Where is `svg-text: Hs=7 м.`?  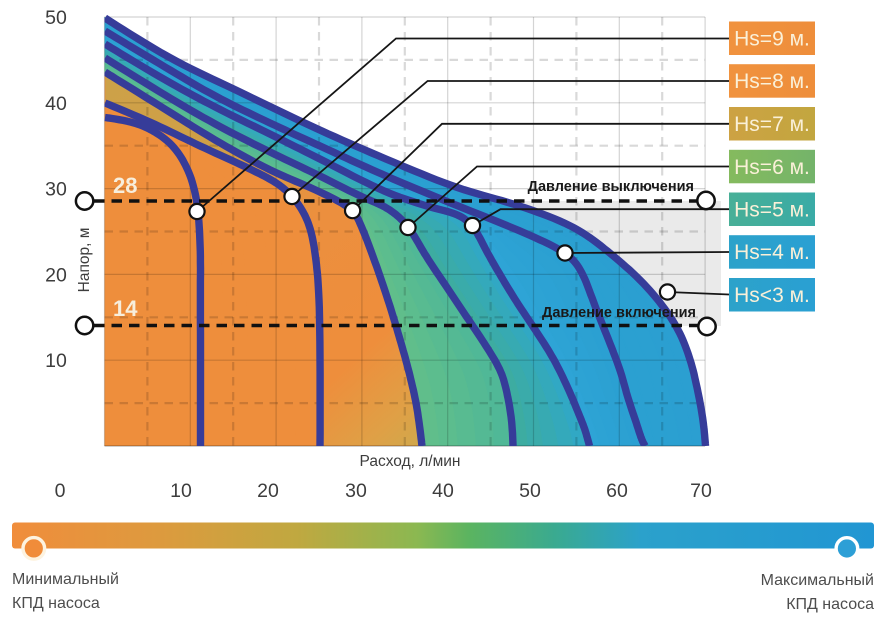 svg-text: Hs=7 м. is located at coordinates (772, 124).